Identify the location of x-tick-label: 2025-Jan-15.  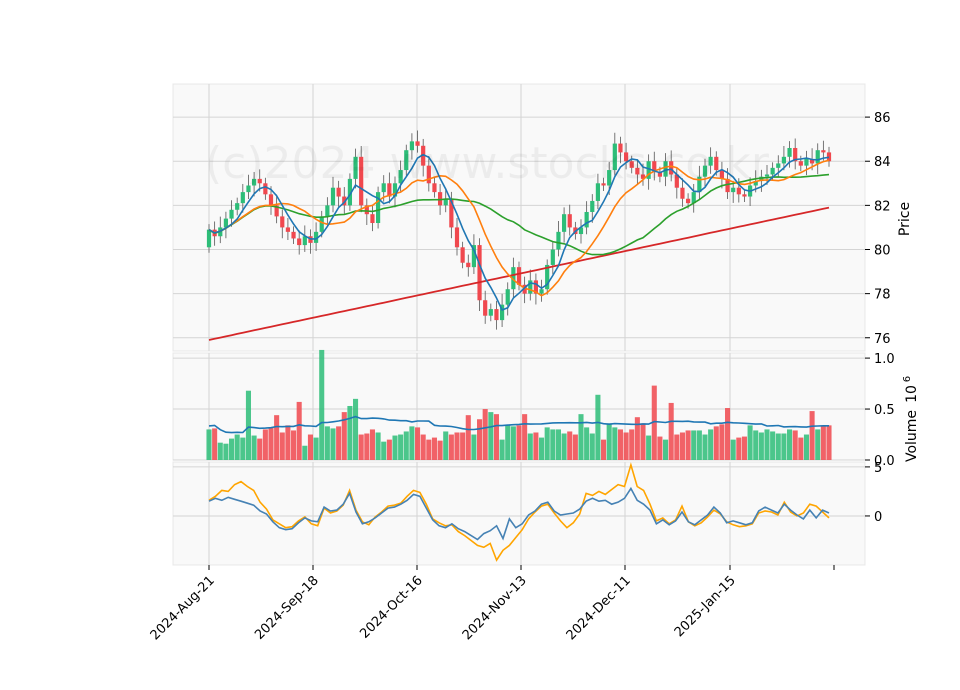
(705, 606).